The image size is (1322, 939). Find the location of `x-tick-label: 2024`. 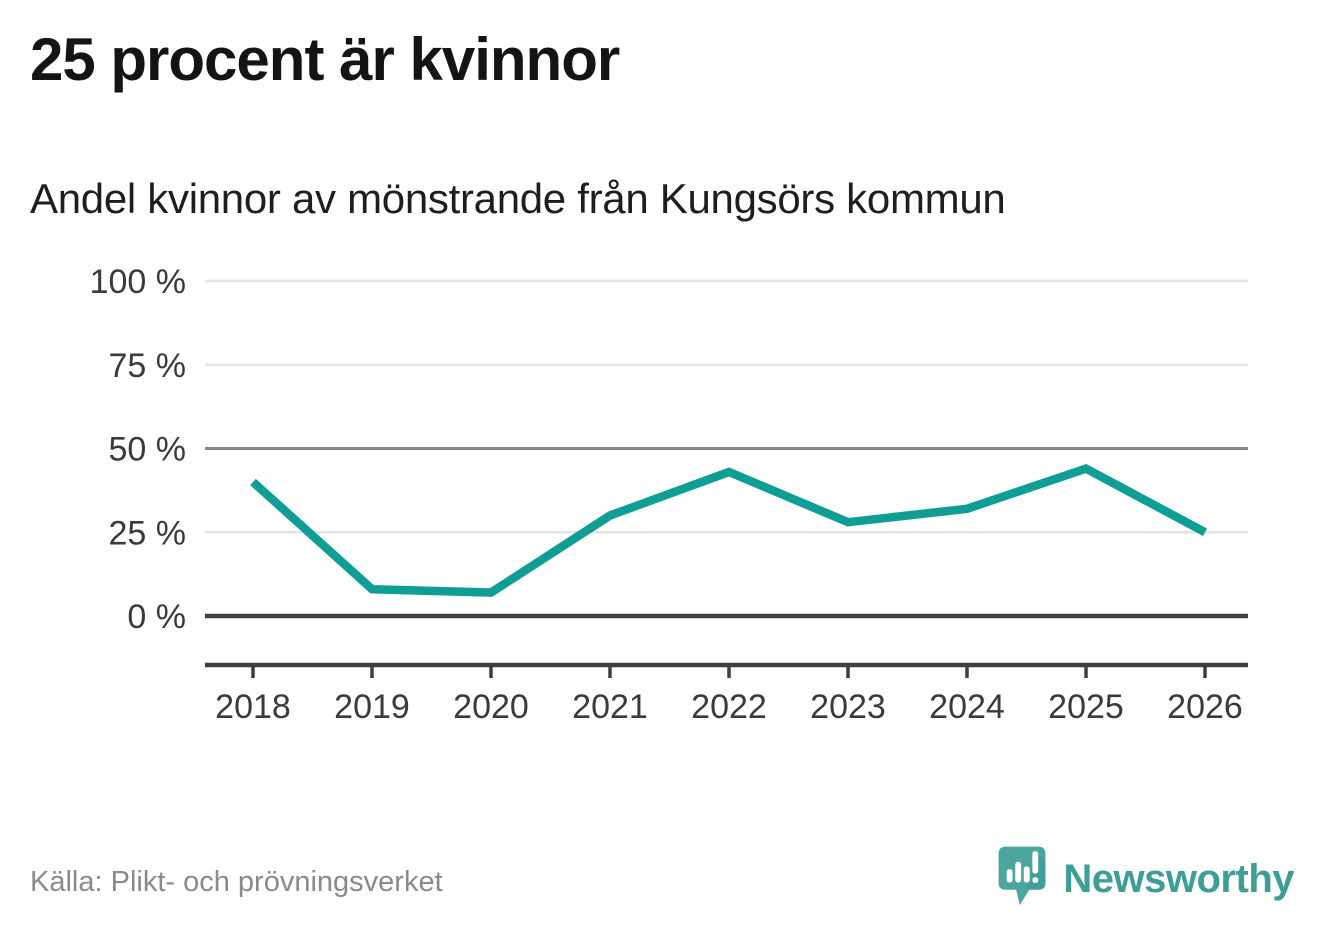

x-tick-label: 2024 is located at coordinates (967, 707).